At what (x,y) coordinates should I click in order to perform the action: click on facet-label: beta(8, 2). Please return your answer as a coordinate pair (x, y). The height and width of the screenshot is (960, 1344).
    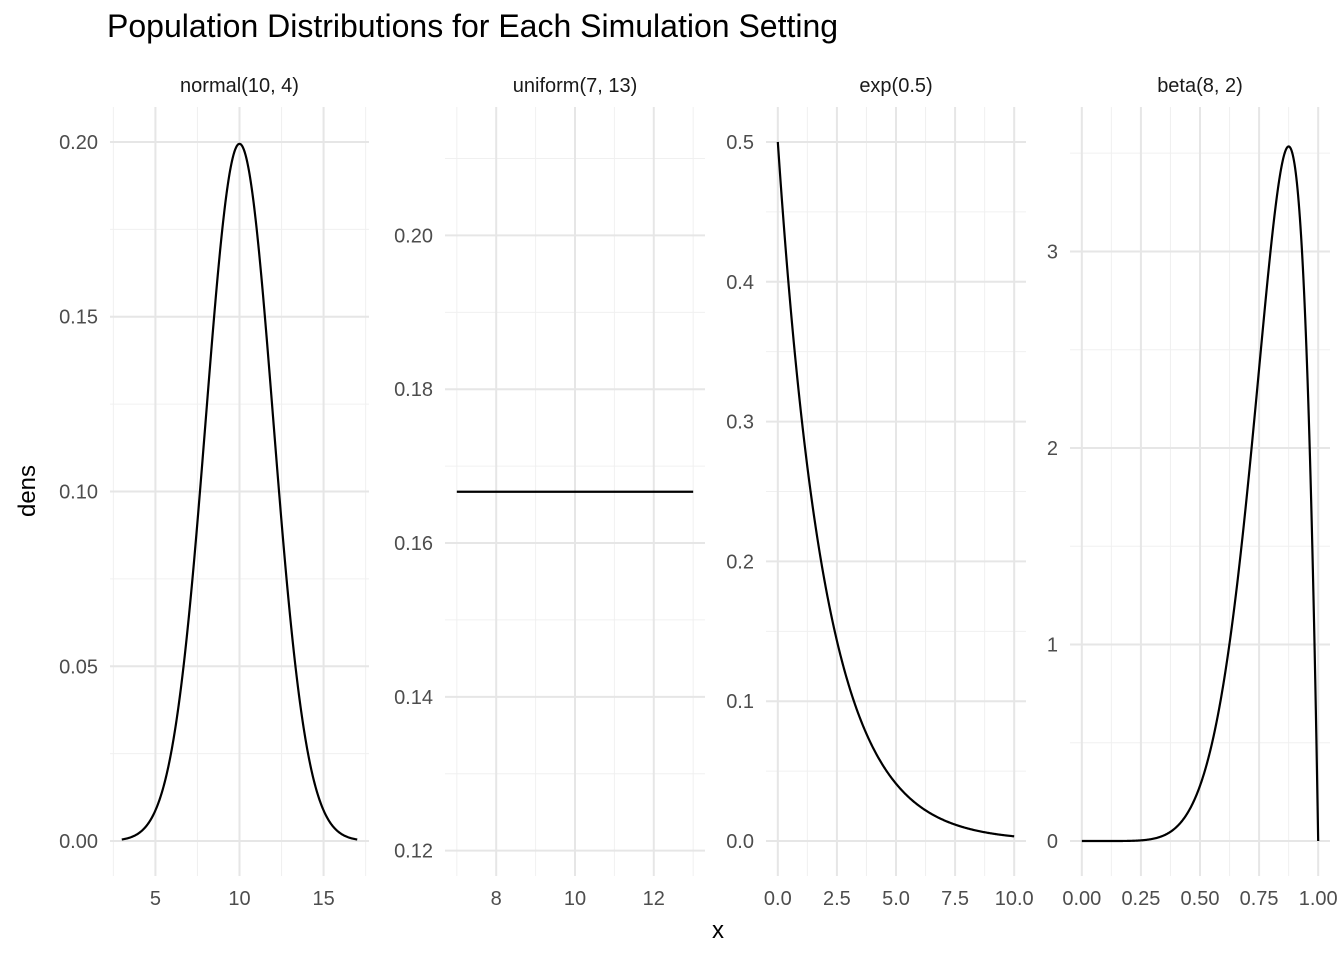
    Looking at the image, I should click on (1200, 86).